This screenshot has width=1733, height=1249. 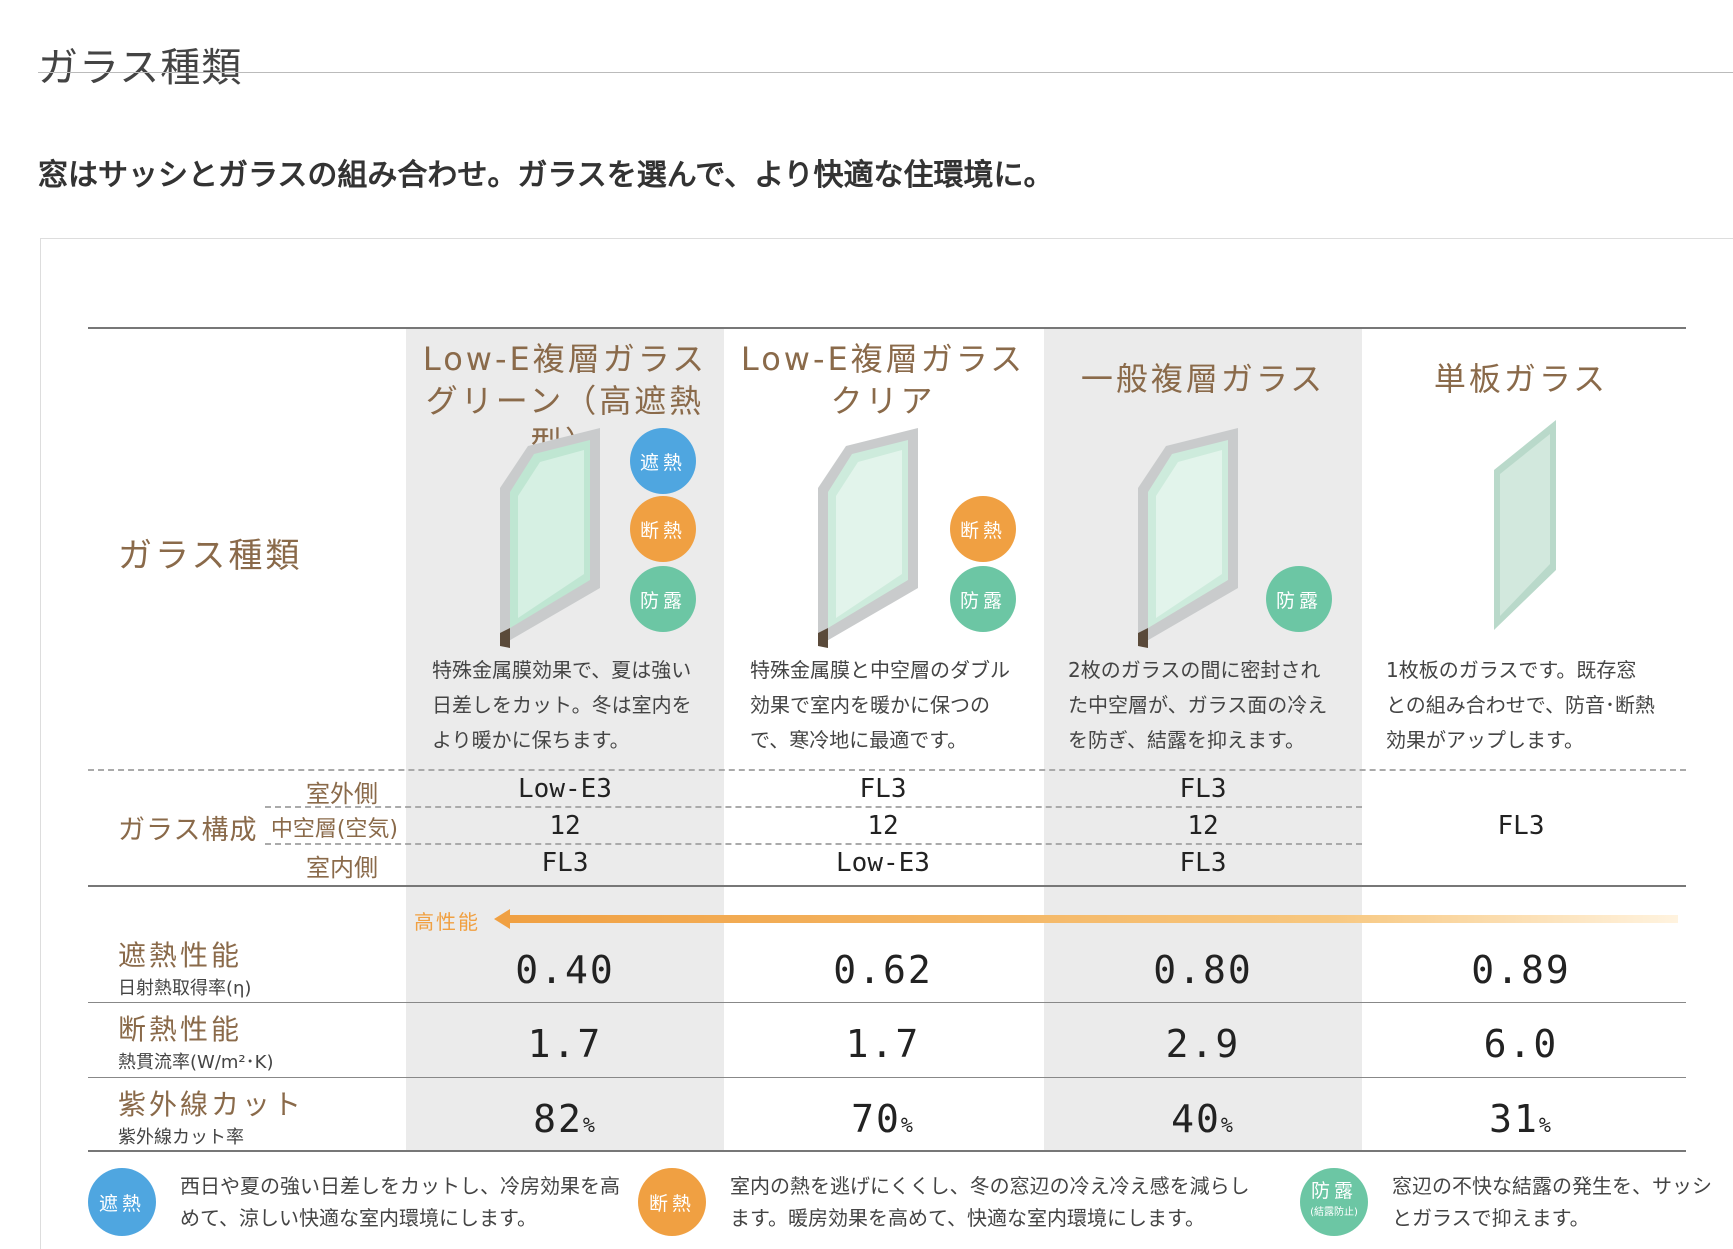 I want to click on middle-label: 中空層(空気), so click(x=334, y=829).